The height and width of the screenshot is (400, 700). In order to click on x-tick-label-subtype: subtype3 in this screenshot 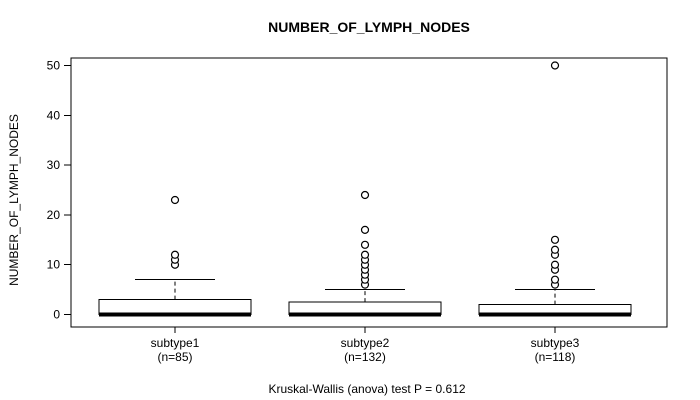, I will do `click(555, 343)`.